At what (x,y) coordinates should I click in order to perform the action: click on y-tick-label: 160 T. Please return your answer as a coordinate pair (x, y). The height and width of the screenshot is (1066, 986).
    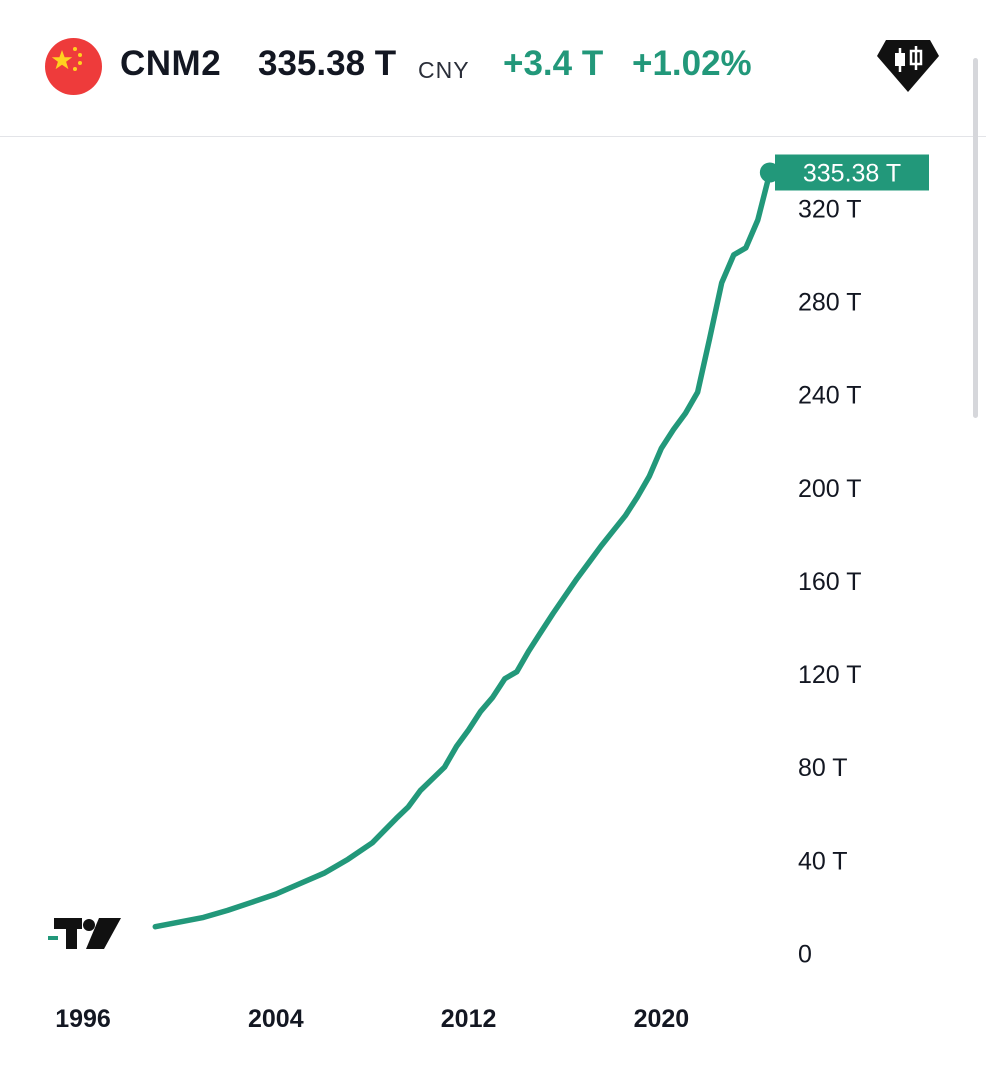
    Looking at the image, I should click on (829, 582).